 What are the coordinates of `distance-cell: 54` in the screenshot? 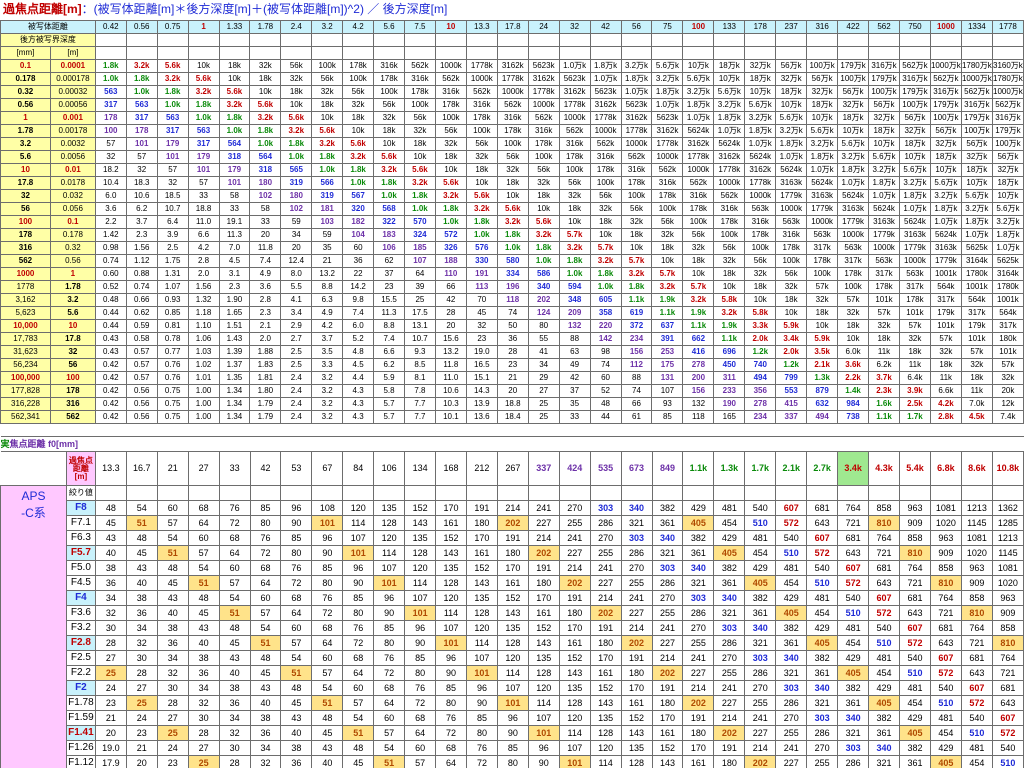 It's located at (358, 718).